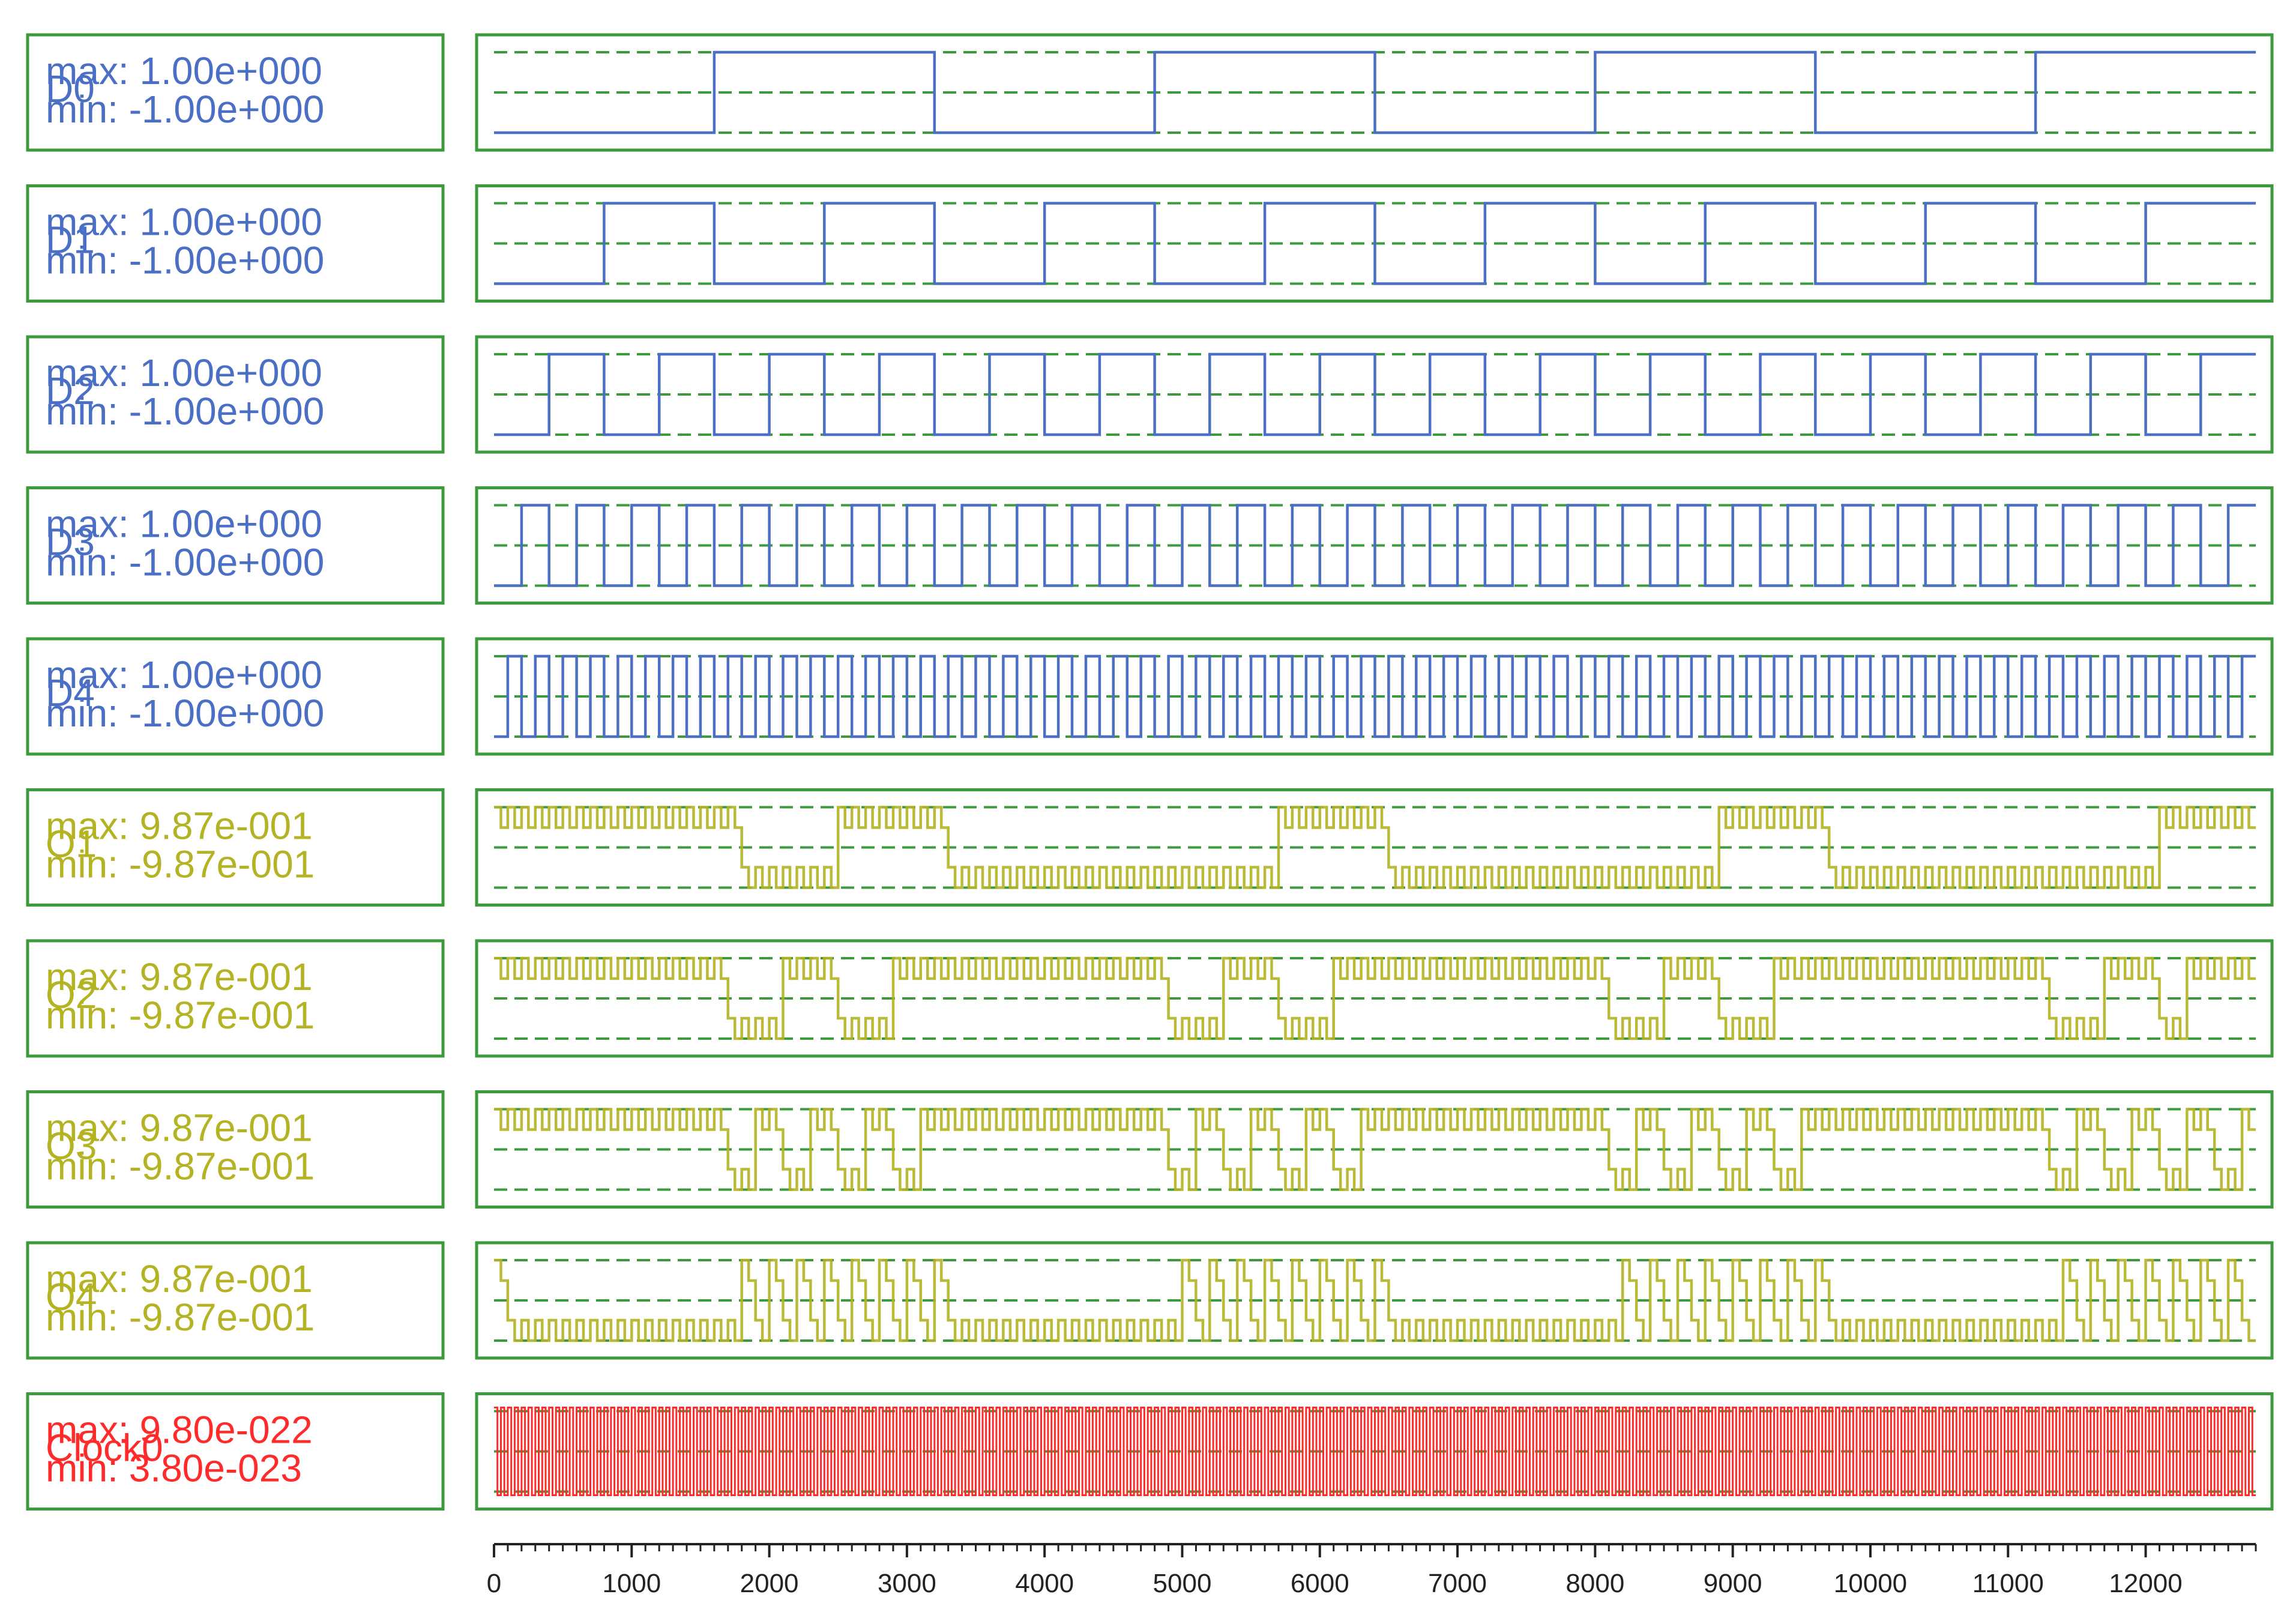 The height and width of the screenshot is (1621, 2296). I want to click on series-name-o3: O3, so click(71, 1146).